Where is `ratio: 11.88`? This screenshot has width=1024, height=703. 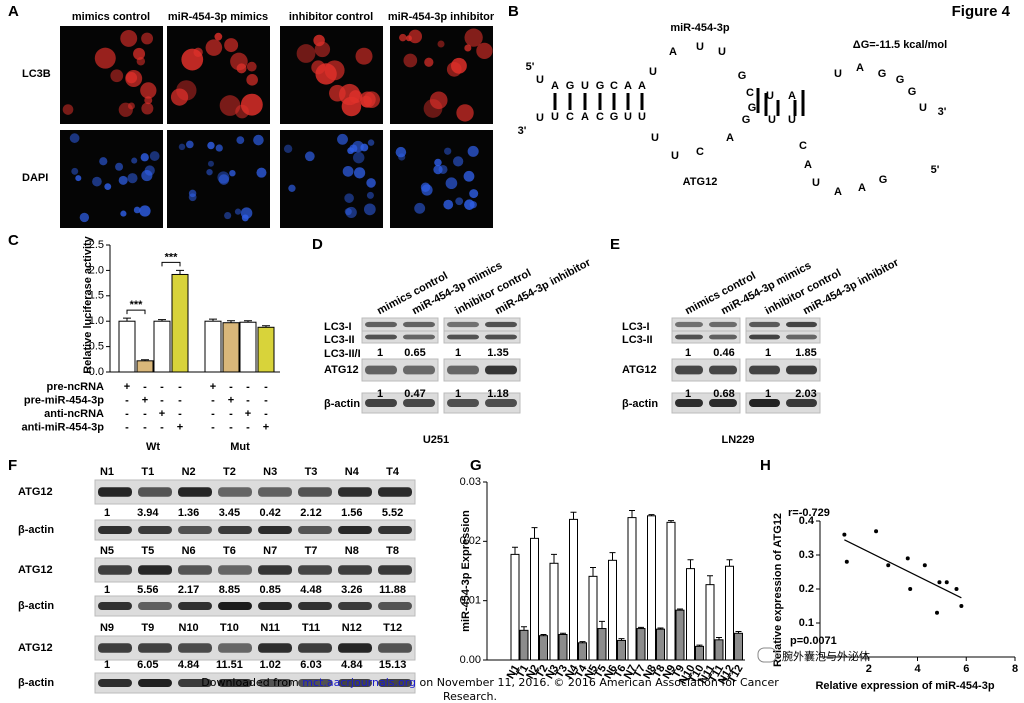 ratio: 11.88 is located at coordinates (392, 590).